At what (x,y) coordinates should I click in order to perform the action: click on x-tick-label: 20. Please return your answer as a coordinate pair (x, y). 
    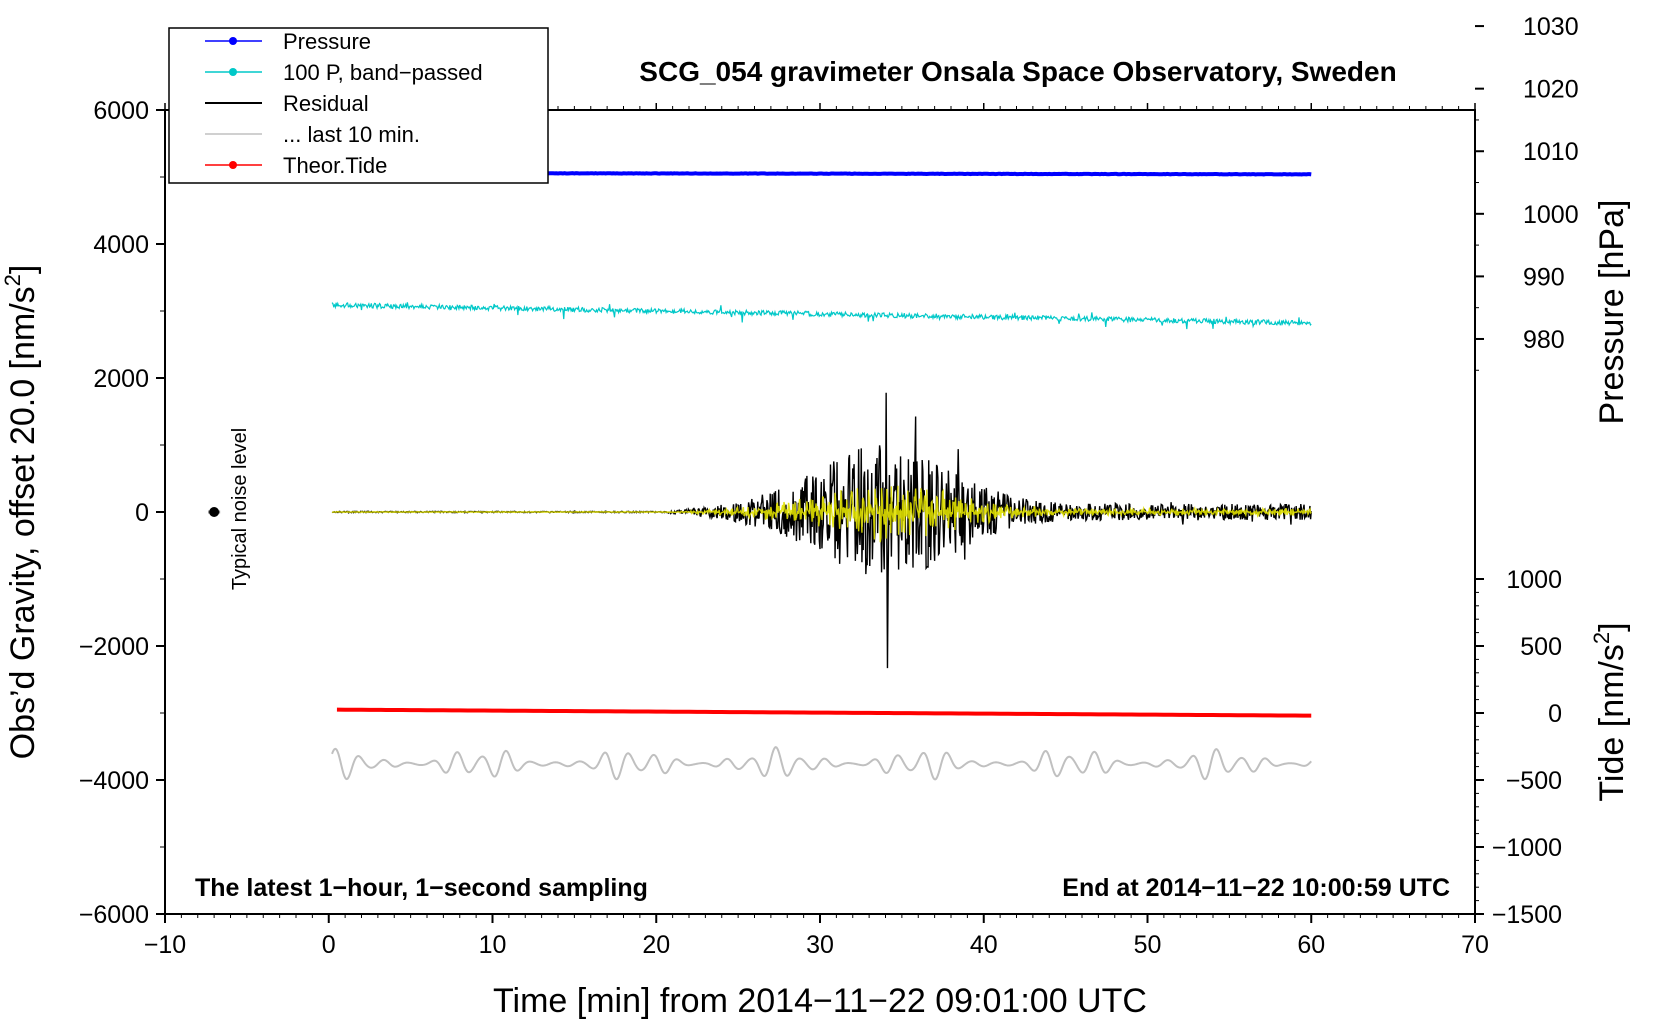
    Looking at the image, I should click on (656, 945).